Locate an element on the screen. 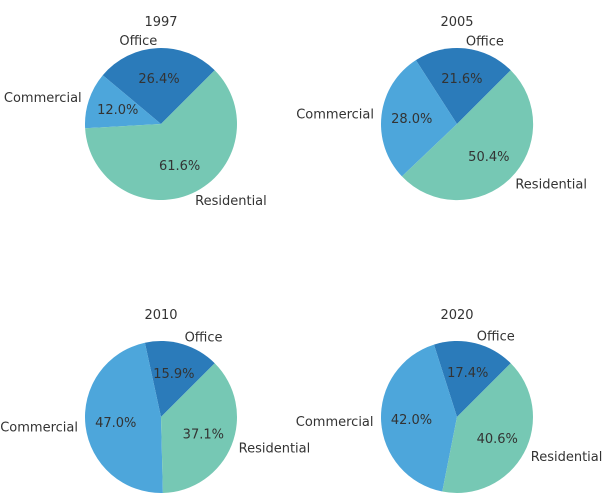 This screenshot has height=504, width=615. pie-pct-label-residential: 50.4% is located at coordinates (488, 157).